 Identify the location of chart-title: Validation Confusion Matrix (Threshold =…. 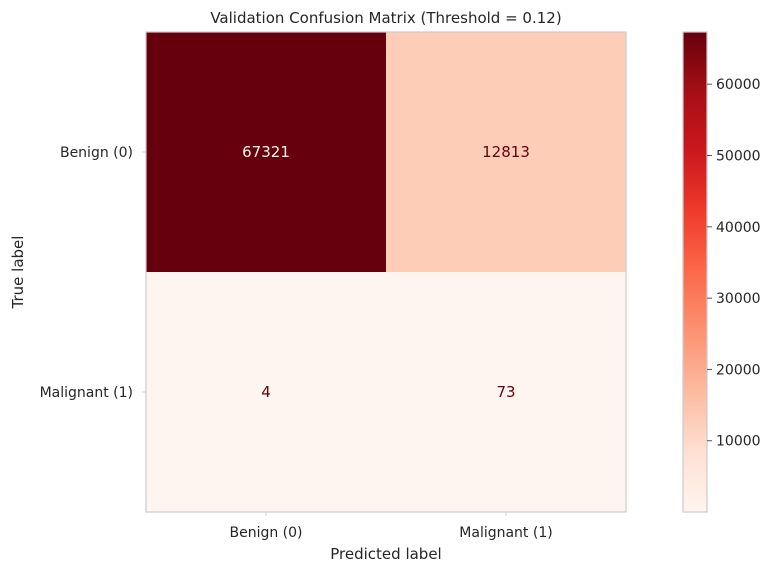
(385, 18).